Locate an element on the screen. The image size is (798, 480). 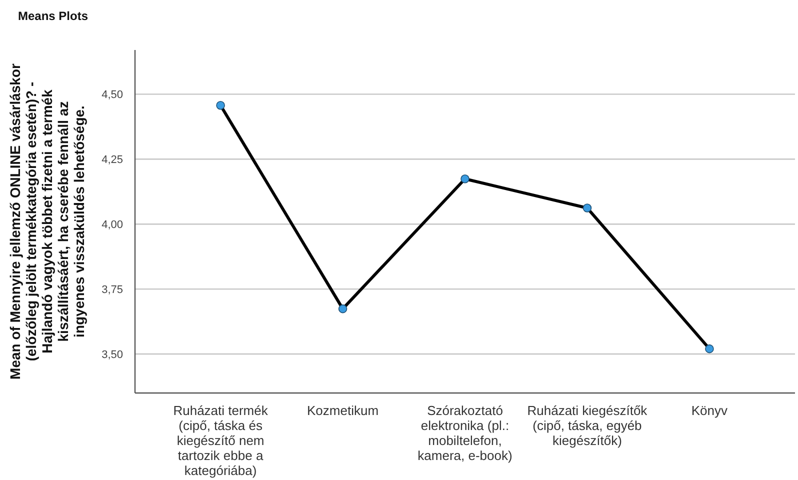
x-tick-label: Kozmetikum is located at coordinates (343, 410).